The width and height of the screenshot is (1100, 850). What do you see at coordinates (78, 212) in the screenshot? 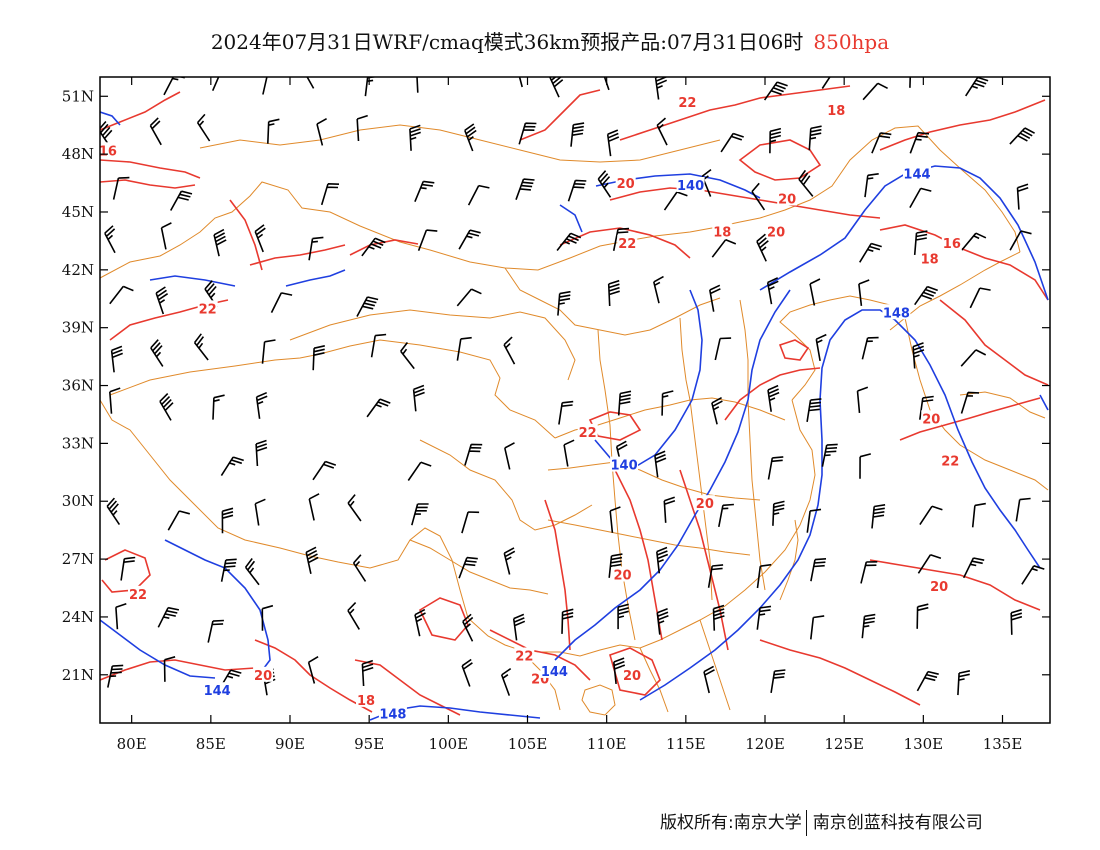
I see `lat-tick-label: 45N` at bounding box center [78, 212].